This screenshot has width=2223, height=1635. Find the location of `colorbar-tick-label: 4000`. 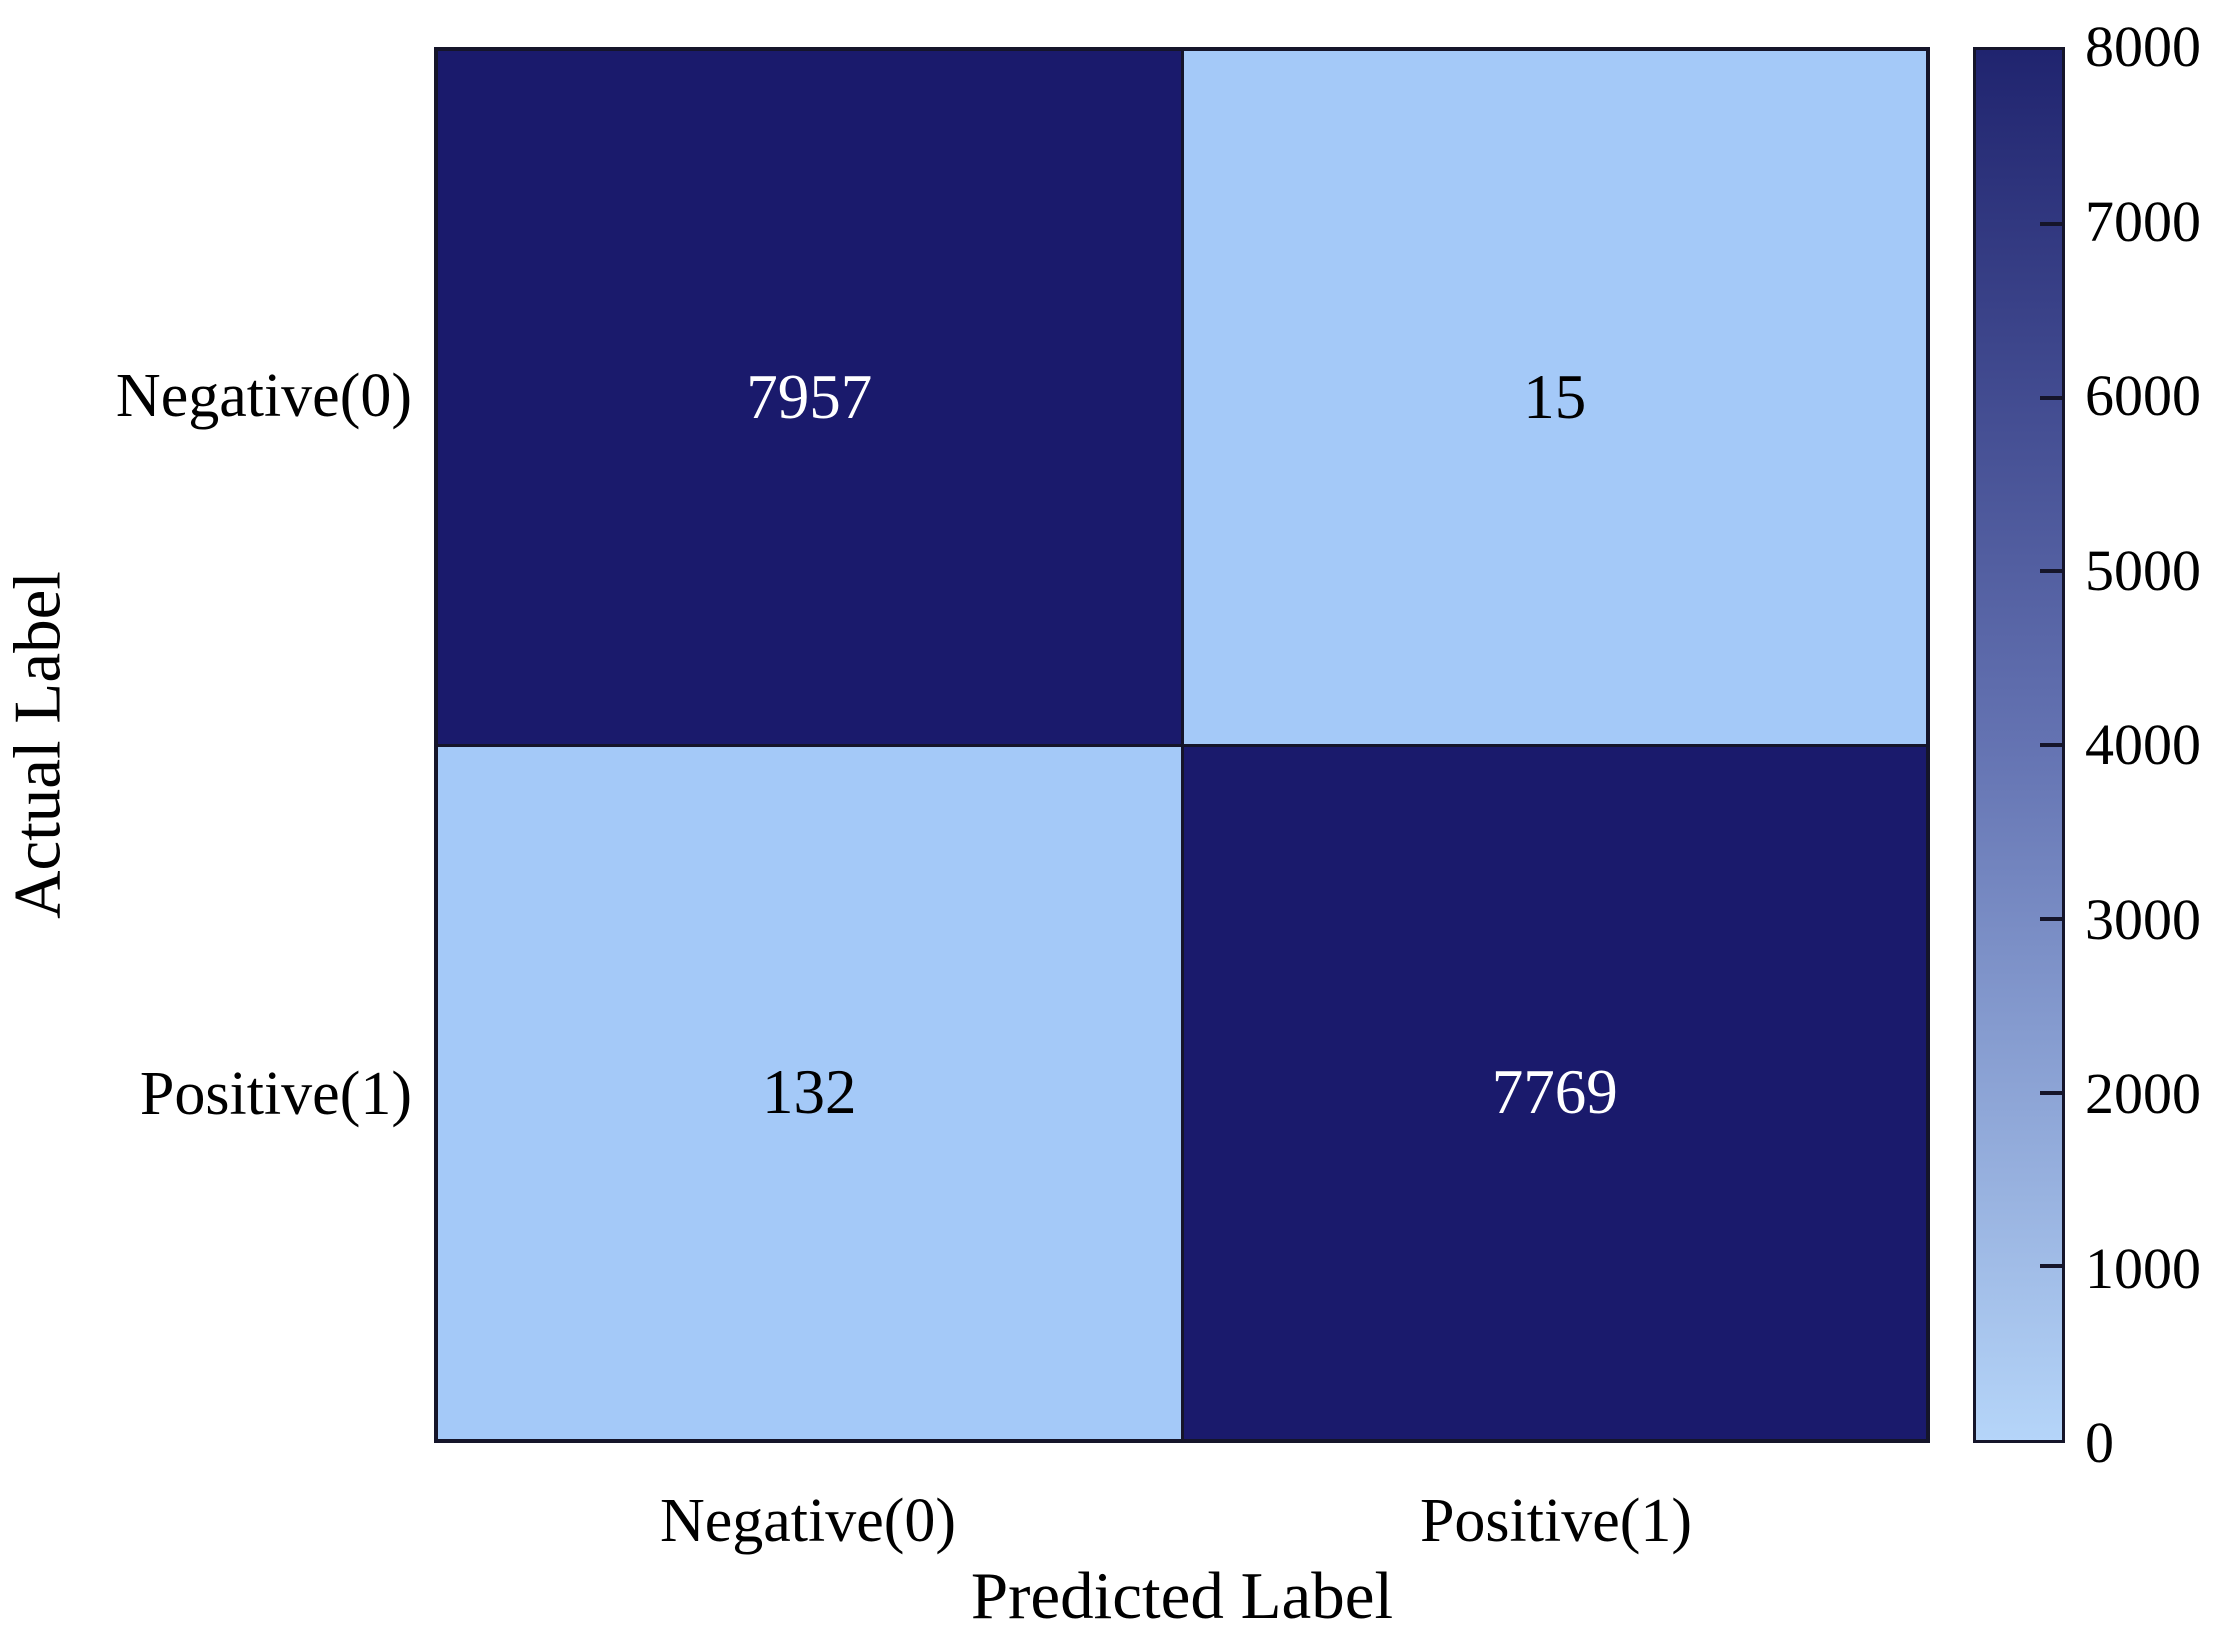

colorbar-tick-label: 4000 is located at coordinates (2143, 744).